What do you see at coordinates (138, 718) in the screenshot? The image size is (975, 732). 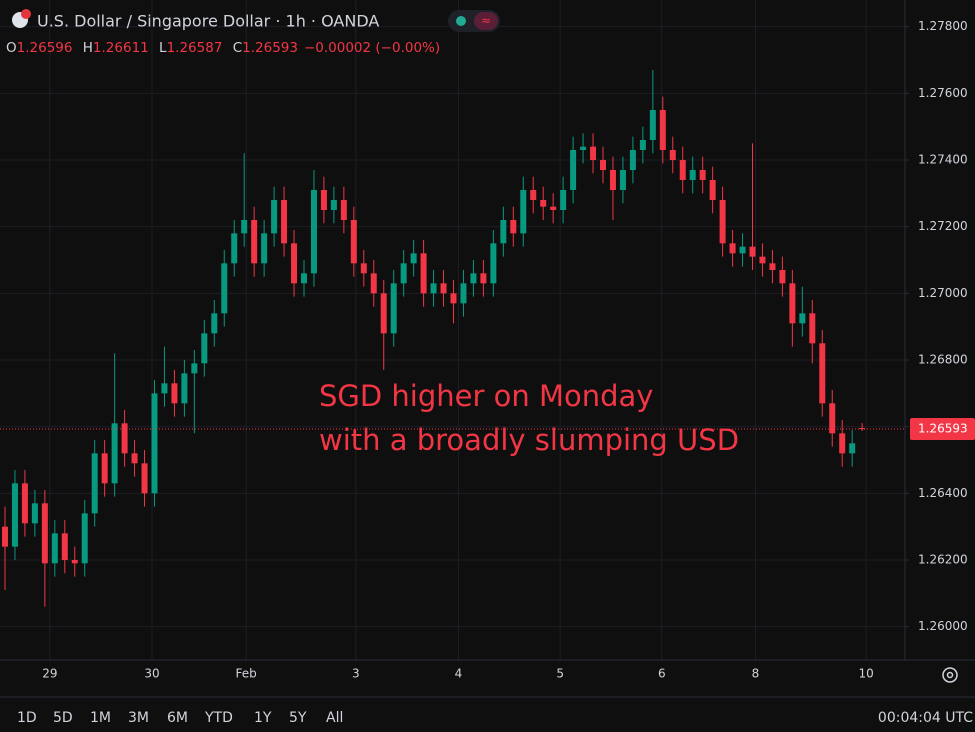 I see `range-button: 3M` at bounding box center [138, 718].